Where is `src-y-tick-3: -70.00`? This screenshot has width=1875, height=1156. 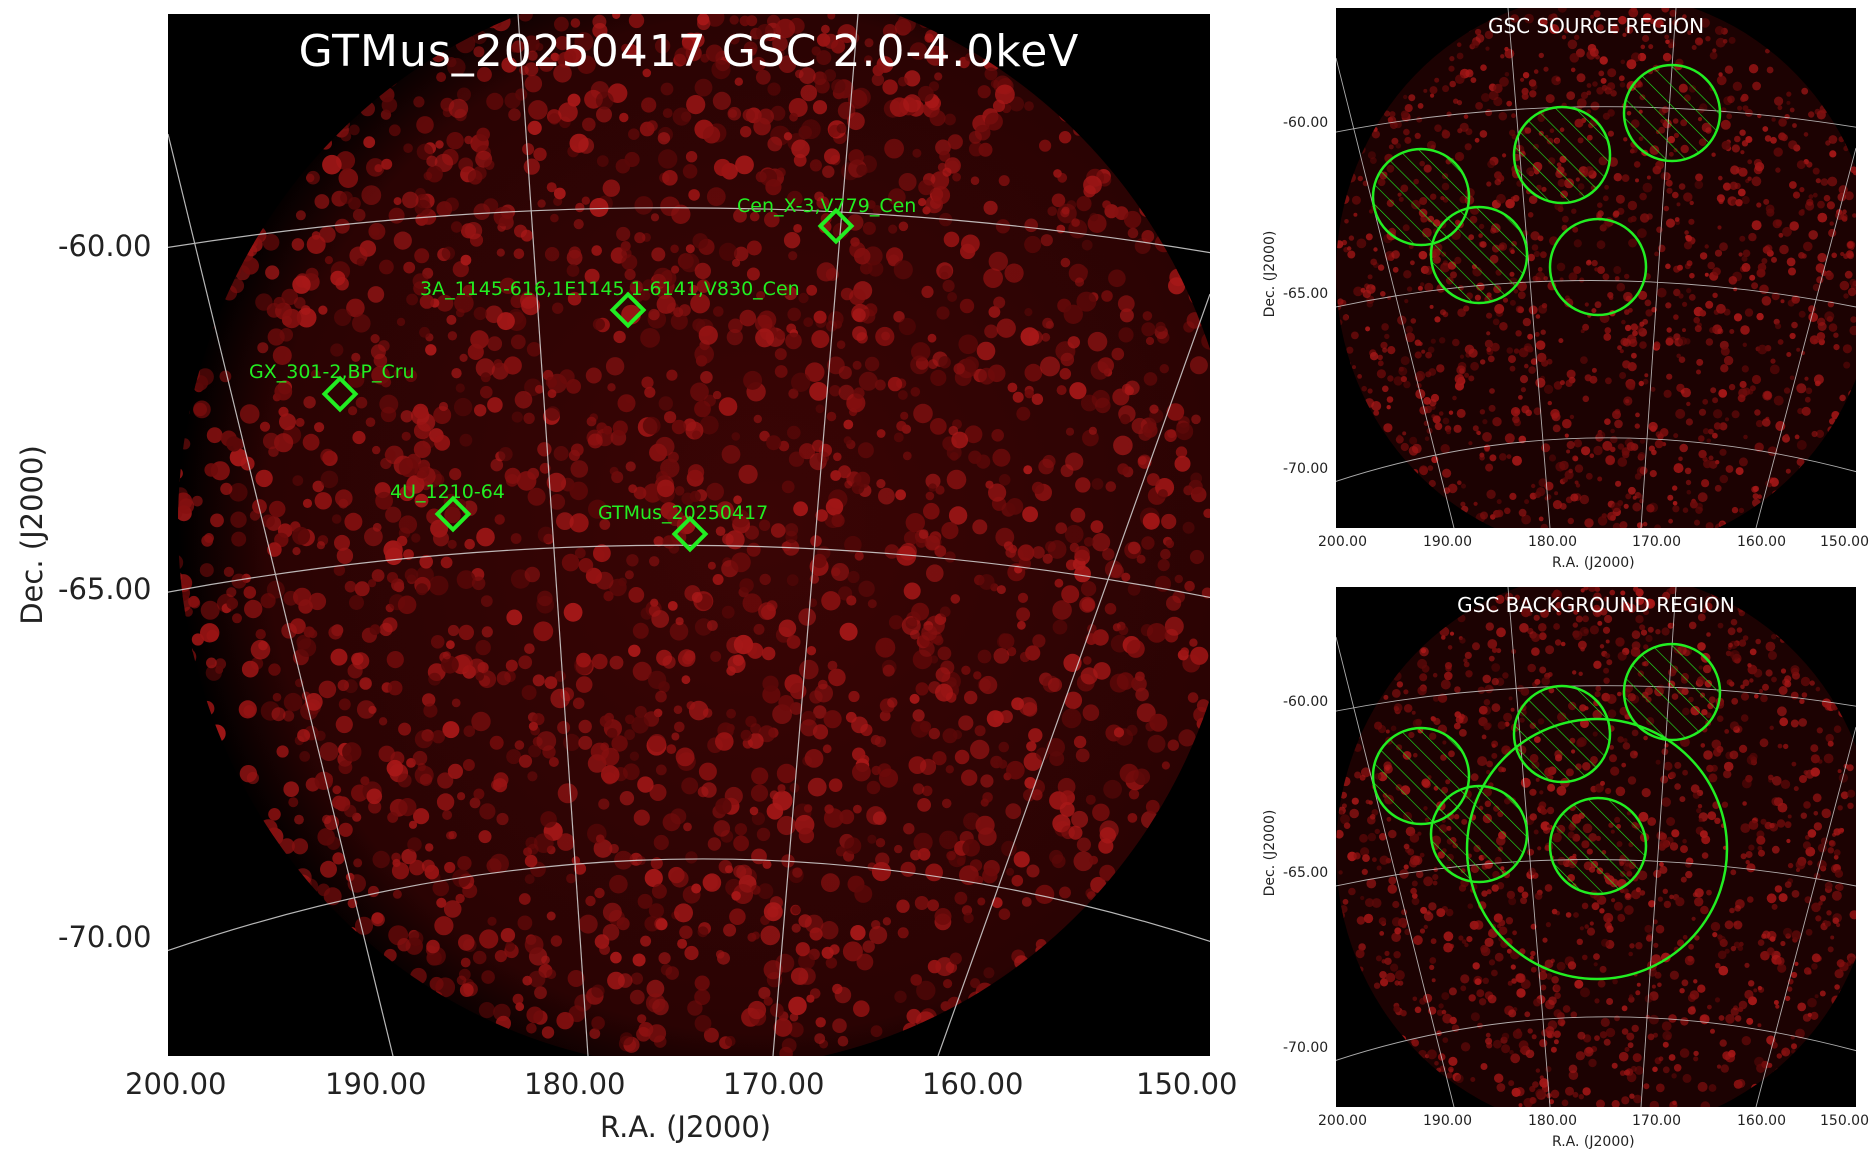 src-y-tick-3: -70.00 is located at coordinates (1306, 469).